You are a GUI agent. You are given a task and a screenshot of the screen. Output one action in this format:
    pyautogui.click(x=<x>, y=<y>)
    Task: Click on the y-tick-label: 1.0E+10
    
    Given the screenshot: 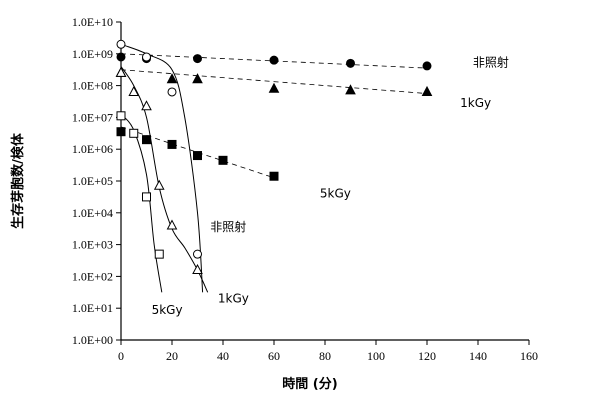 What is the action you would take?
    pyautogui.click(x=92, y=22)
    